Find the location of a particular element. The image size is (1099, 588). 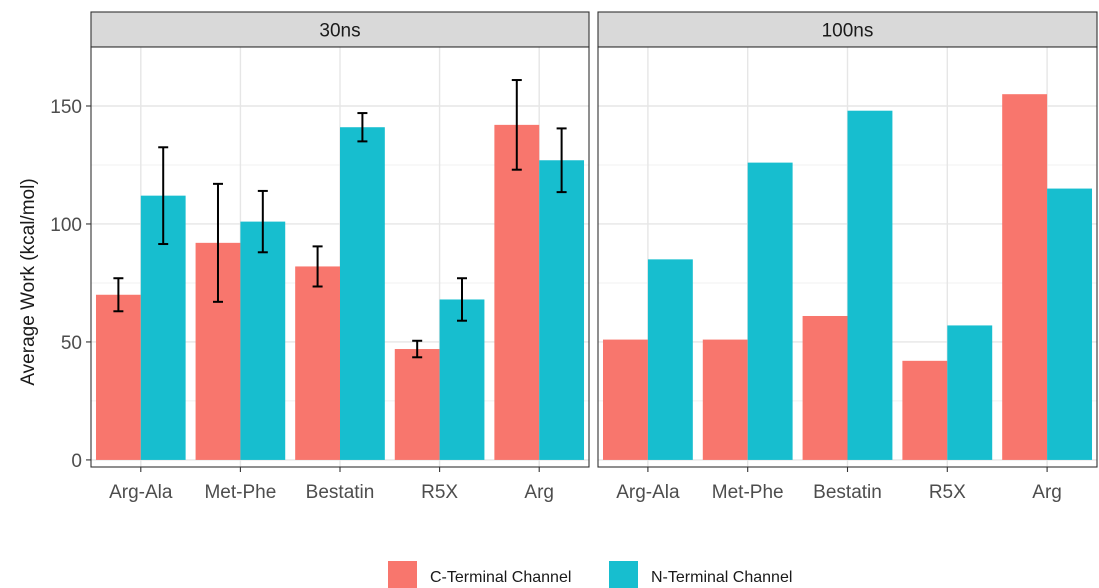

y-tick-label: 50 is located at coordinates (71, 343).